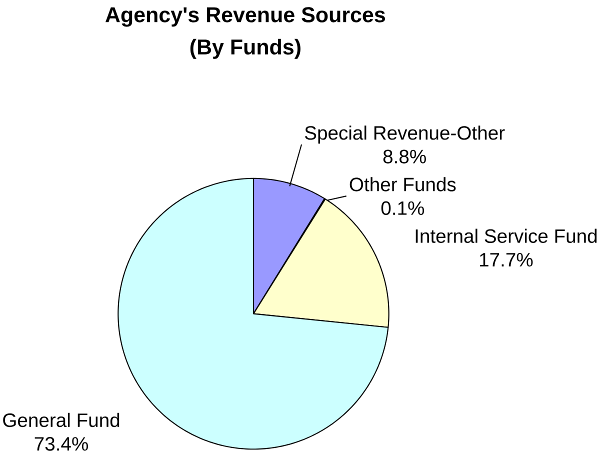 This screenshot has height=453, width=600. I want to click on slice-label: General Fund, so click(61, 420).